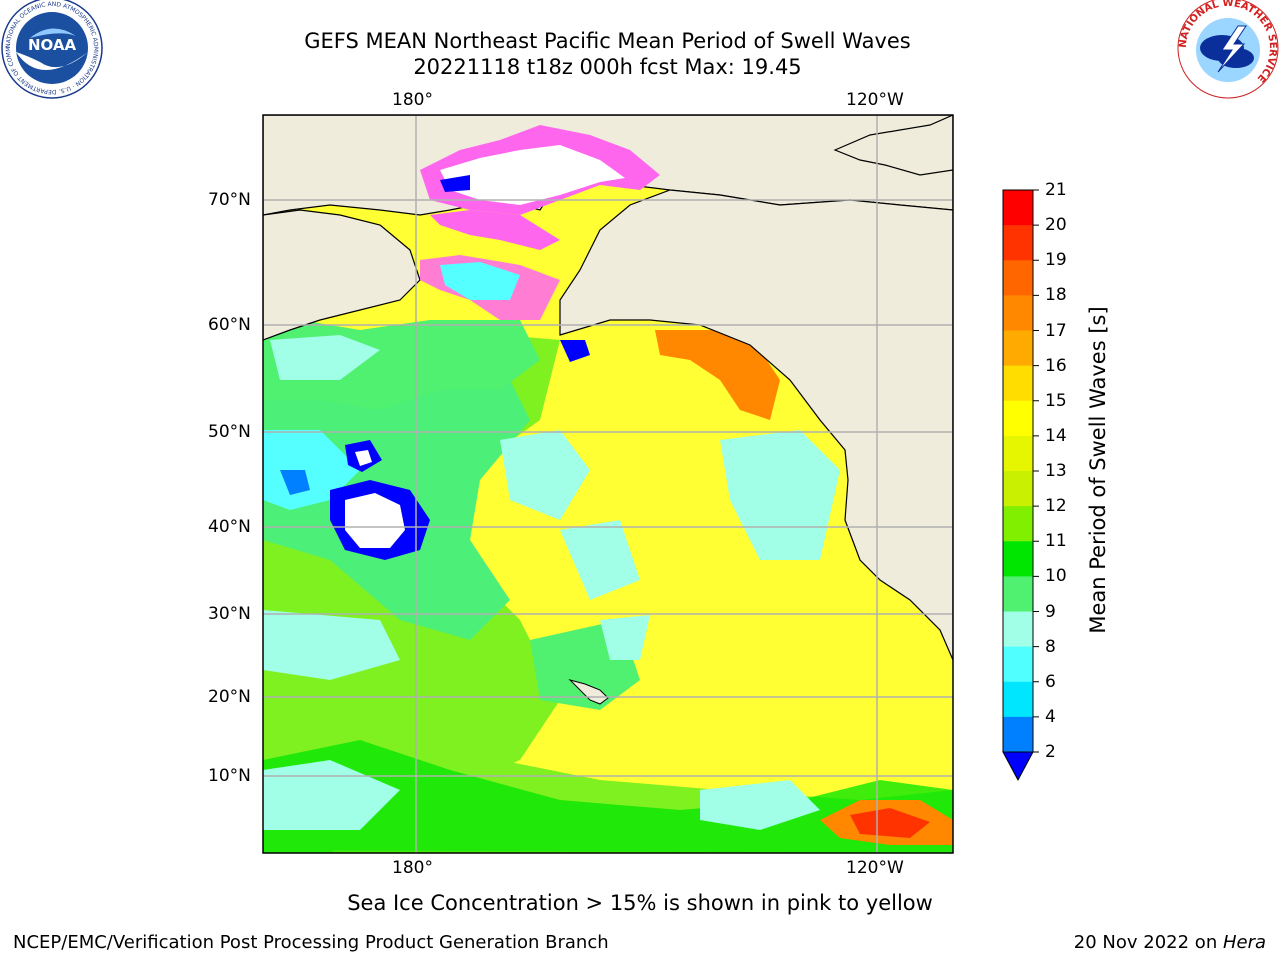 The image size is (1280, 960). I want to click on colorbar-frame, so click(1018, 471).